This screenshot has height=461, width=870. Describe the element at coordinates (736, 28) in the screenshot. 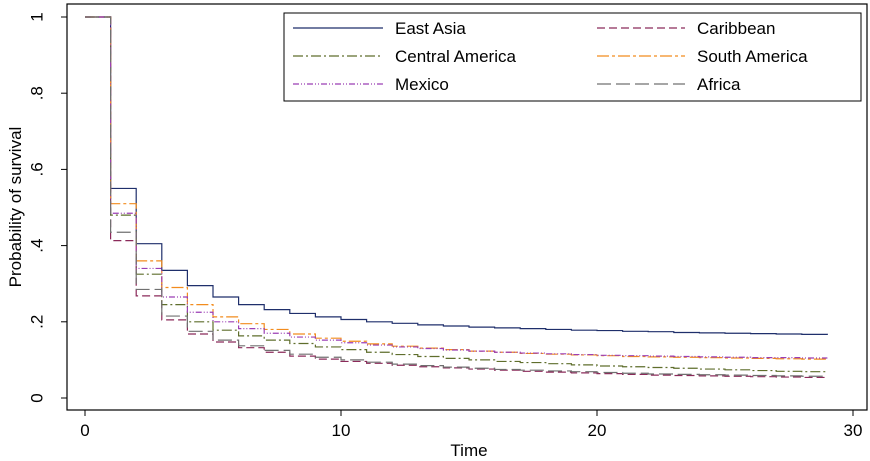

I see `legend-label: Caribbean` at that location.